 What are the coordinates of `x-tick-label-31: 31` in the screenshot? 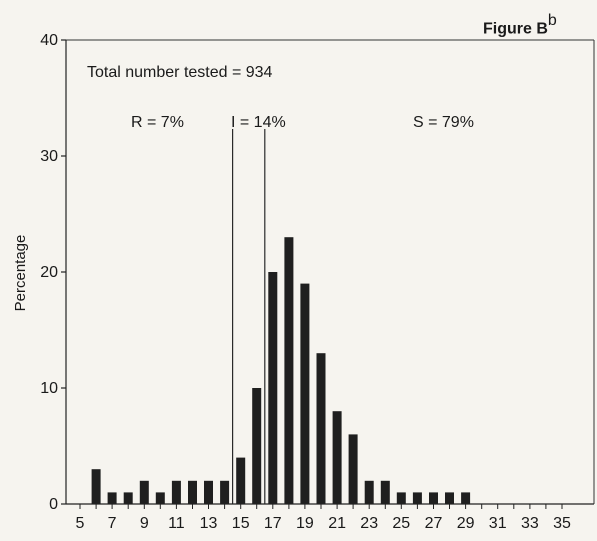 It's located at (498, 523).